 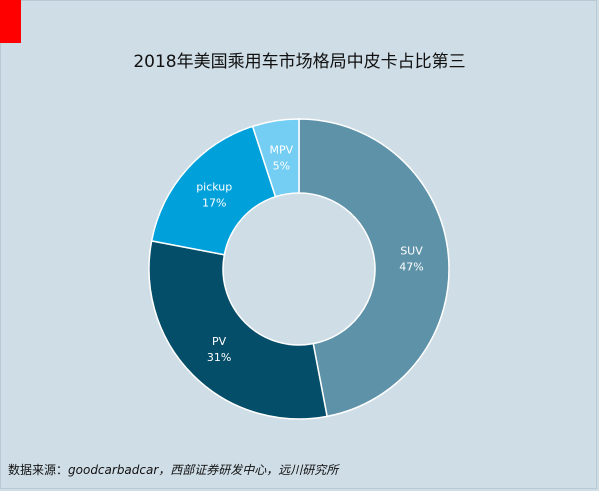 What do you see at coordinates (299, 62) in the screenshot?
I see `chart-title: 2018年美国乘用车市场格局中皮卡占比第三` at bounding box center [299, 62].